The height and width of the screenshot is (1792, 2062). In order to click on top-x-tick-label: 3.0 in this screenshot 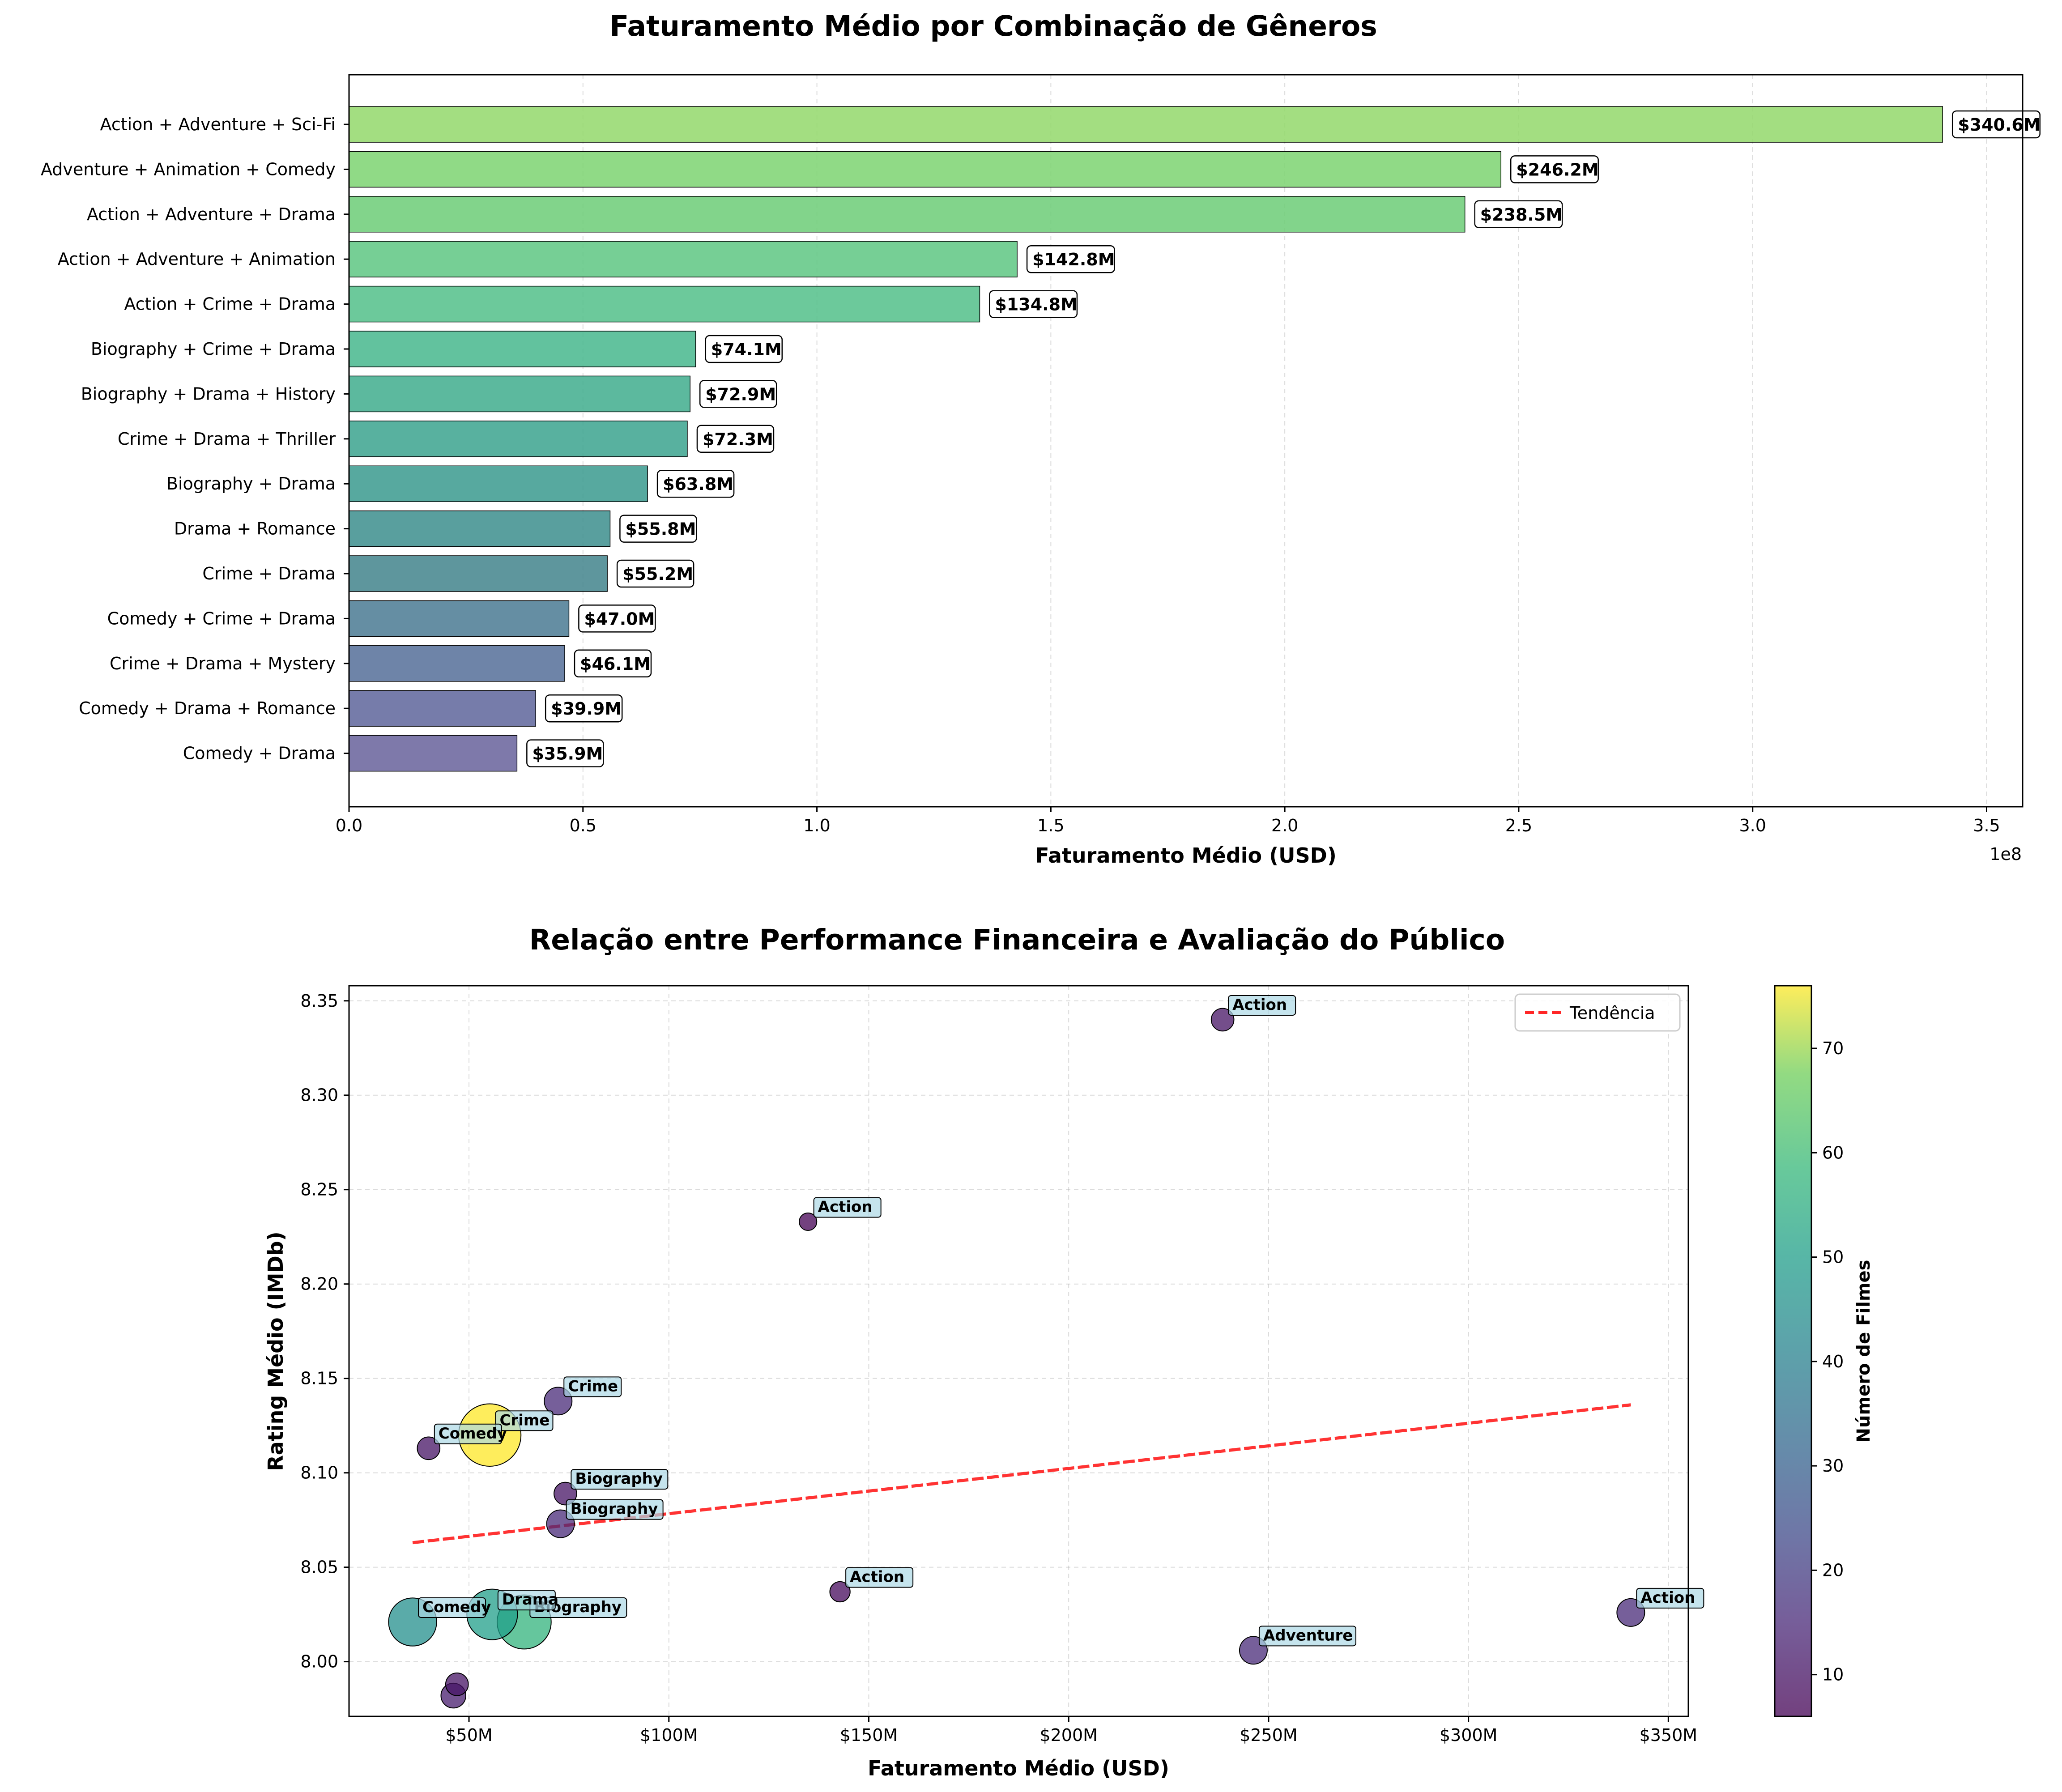, I will do `click(1752, 825)`.